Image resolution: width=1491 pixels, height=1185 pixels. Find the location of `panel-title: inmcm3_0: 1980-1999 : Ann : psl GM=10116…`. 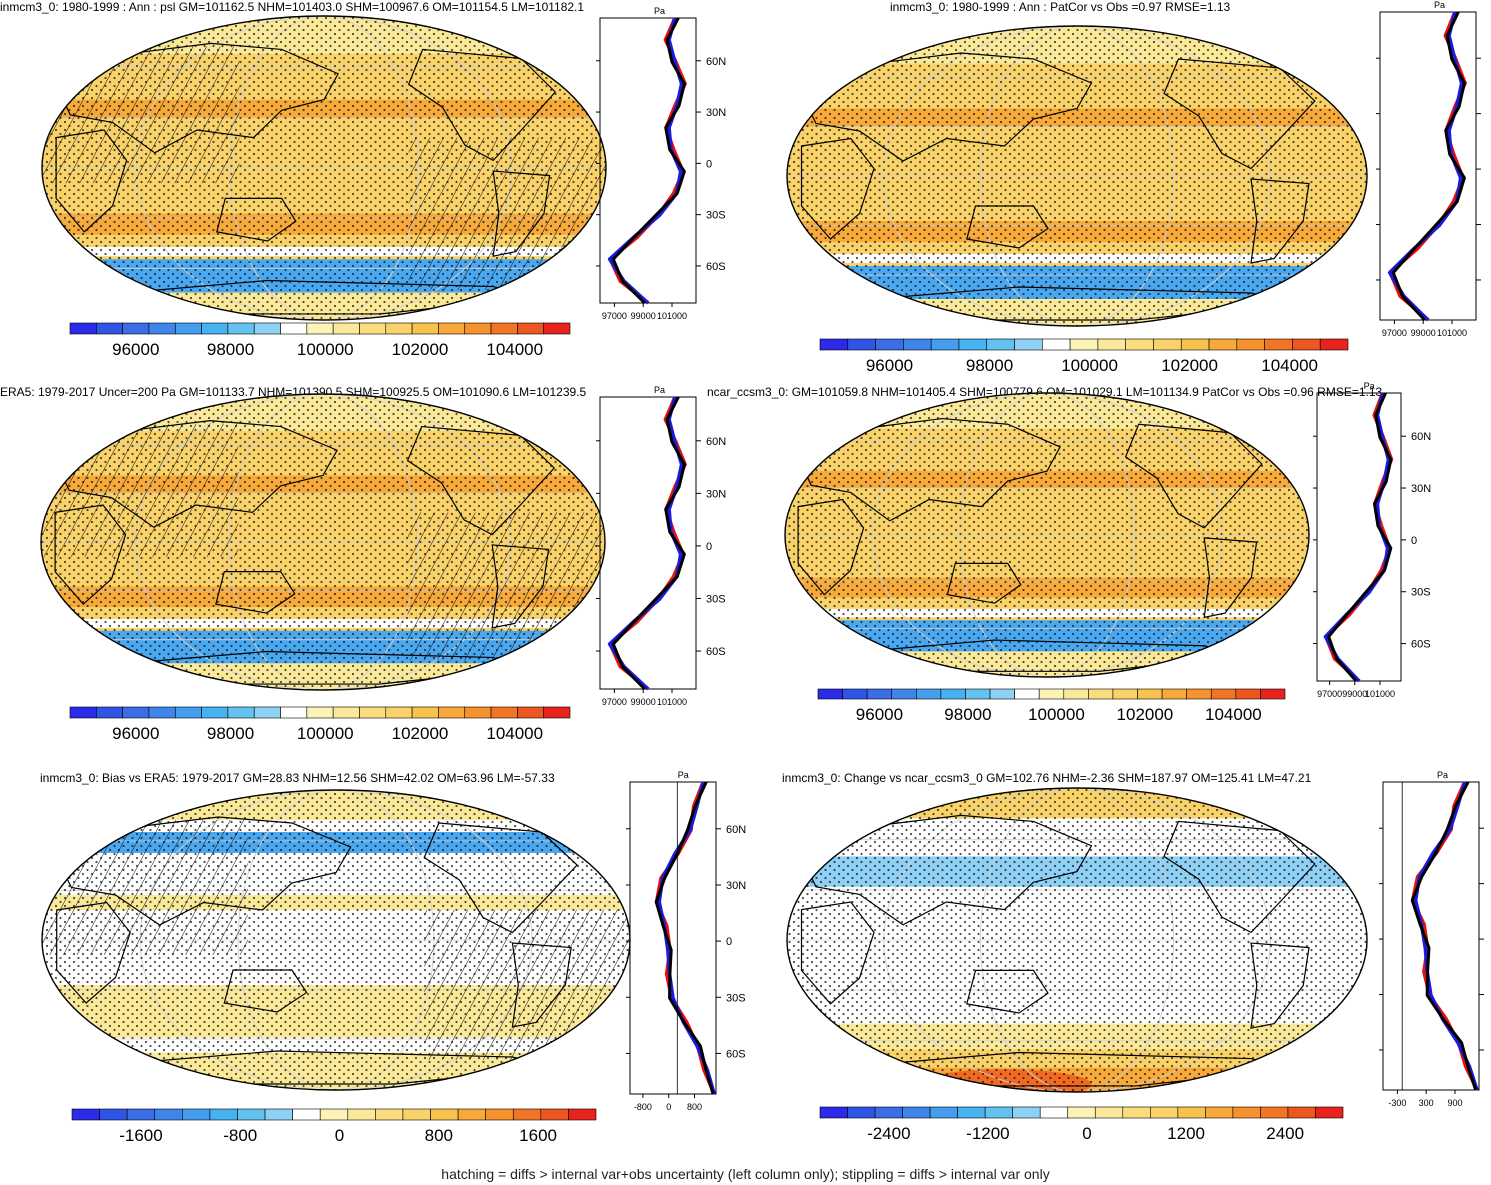

panel-title: inmcm3_0: 1980-1999 : Ann : psl GM=10116… is located at coordinates (292, 7).